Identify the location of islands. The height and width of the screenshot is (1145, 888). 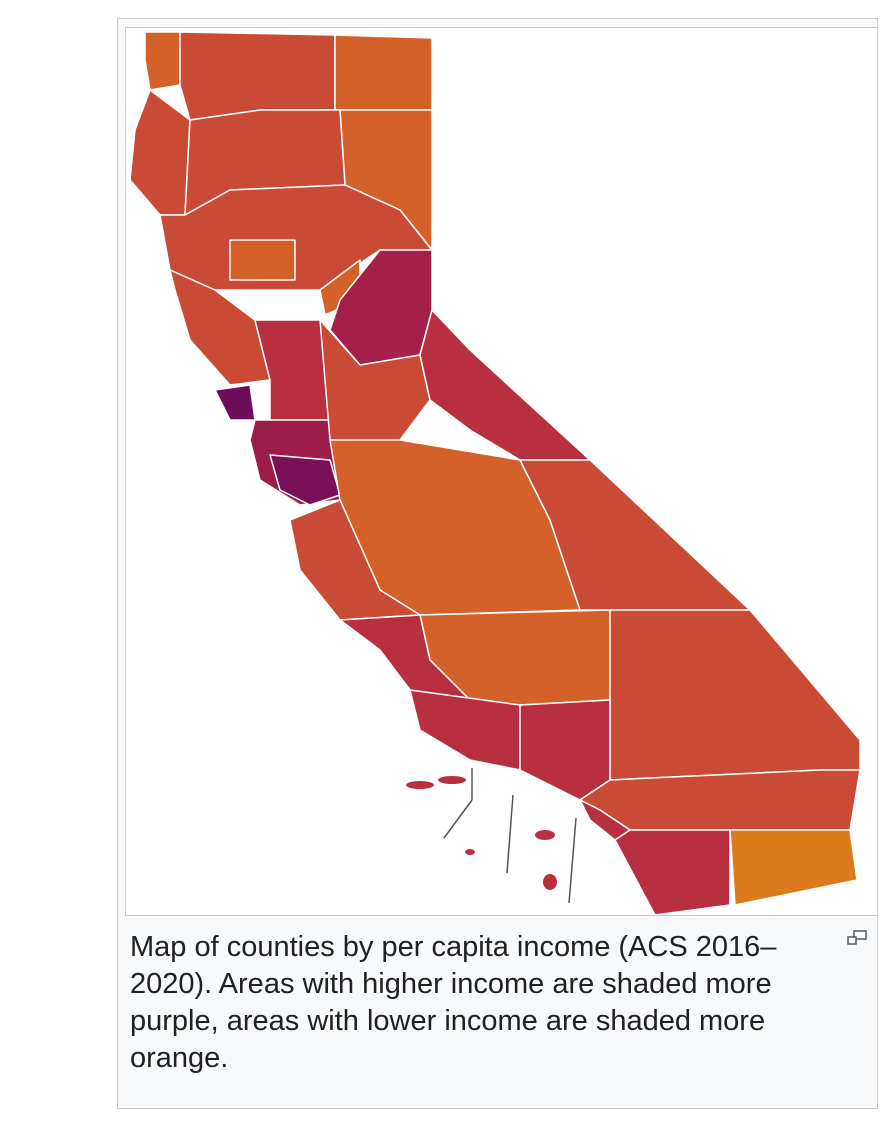
(481, 833).